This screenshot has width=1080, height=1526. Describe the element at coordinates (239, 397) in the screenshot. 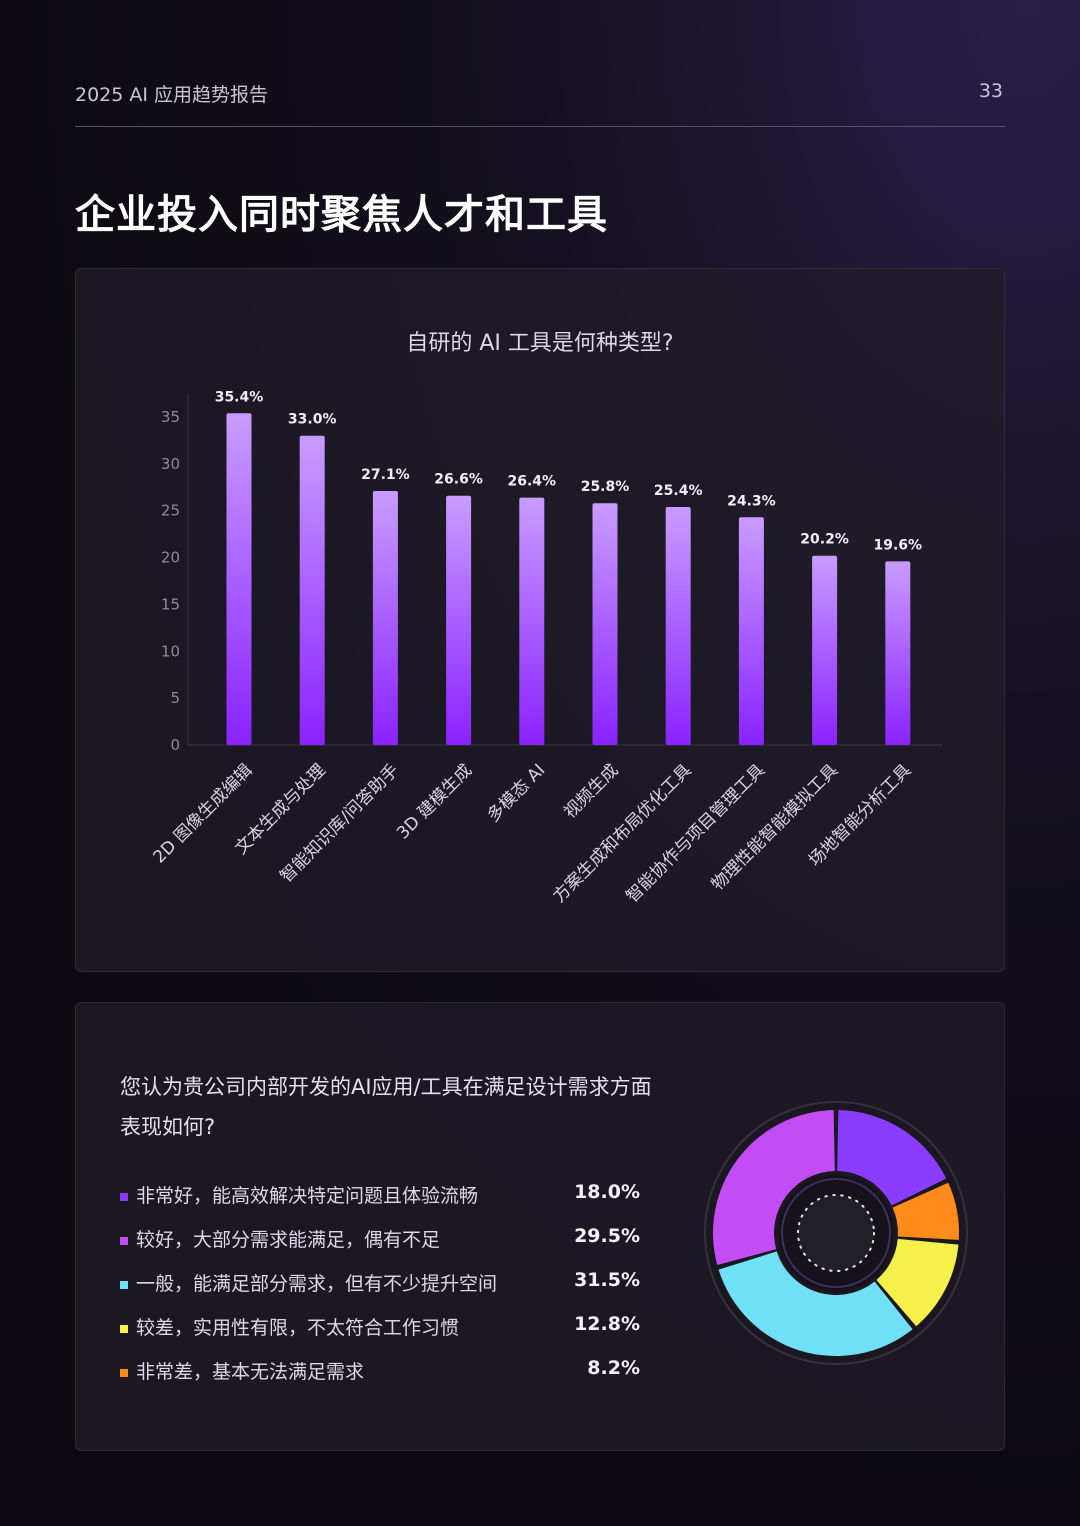

I see `bar-value-label: 35.4%` at that location.